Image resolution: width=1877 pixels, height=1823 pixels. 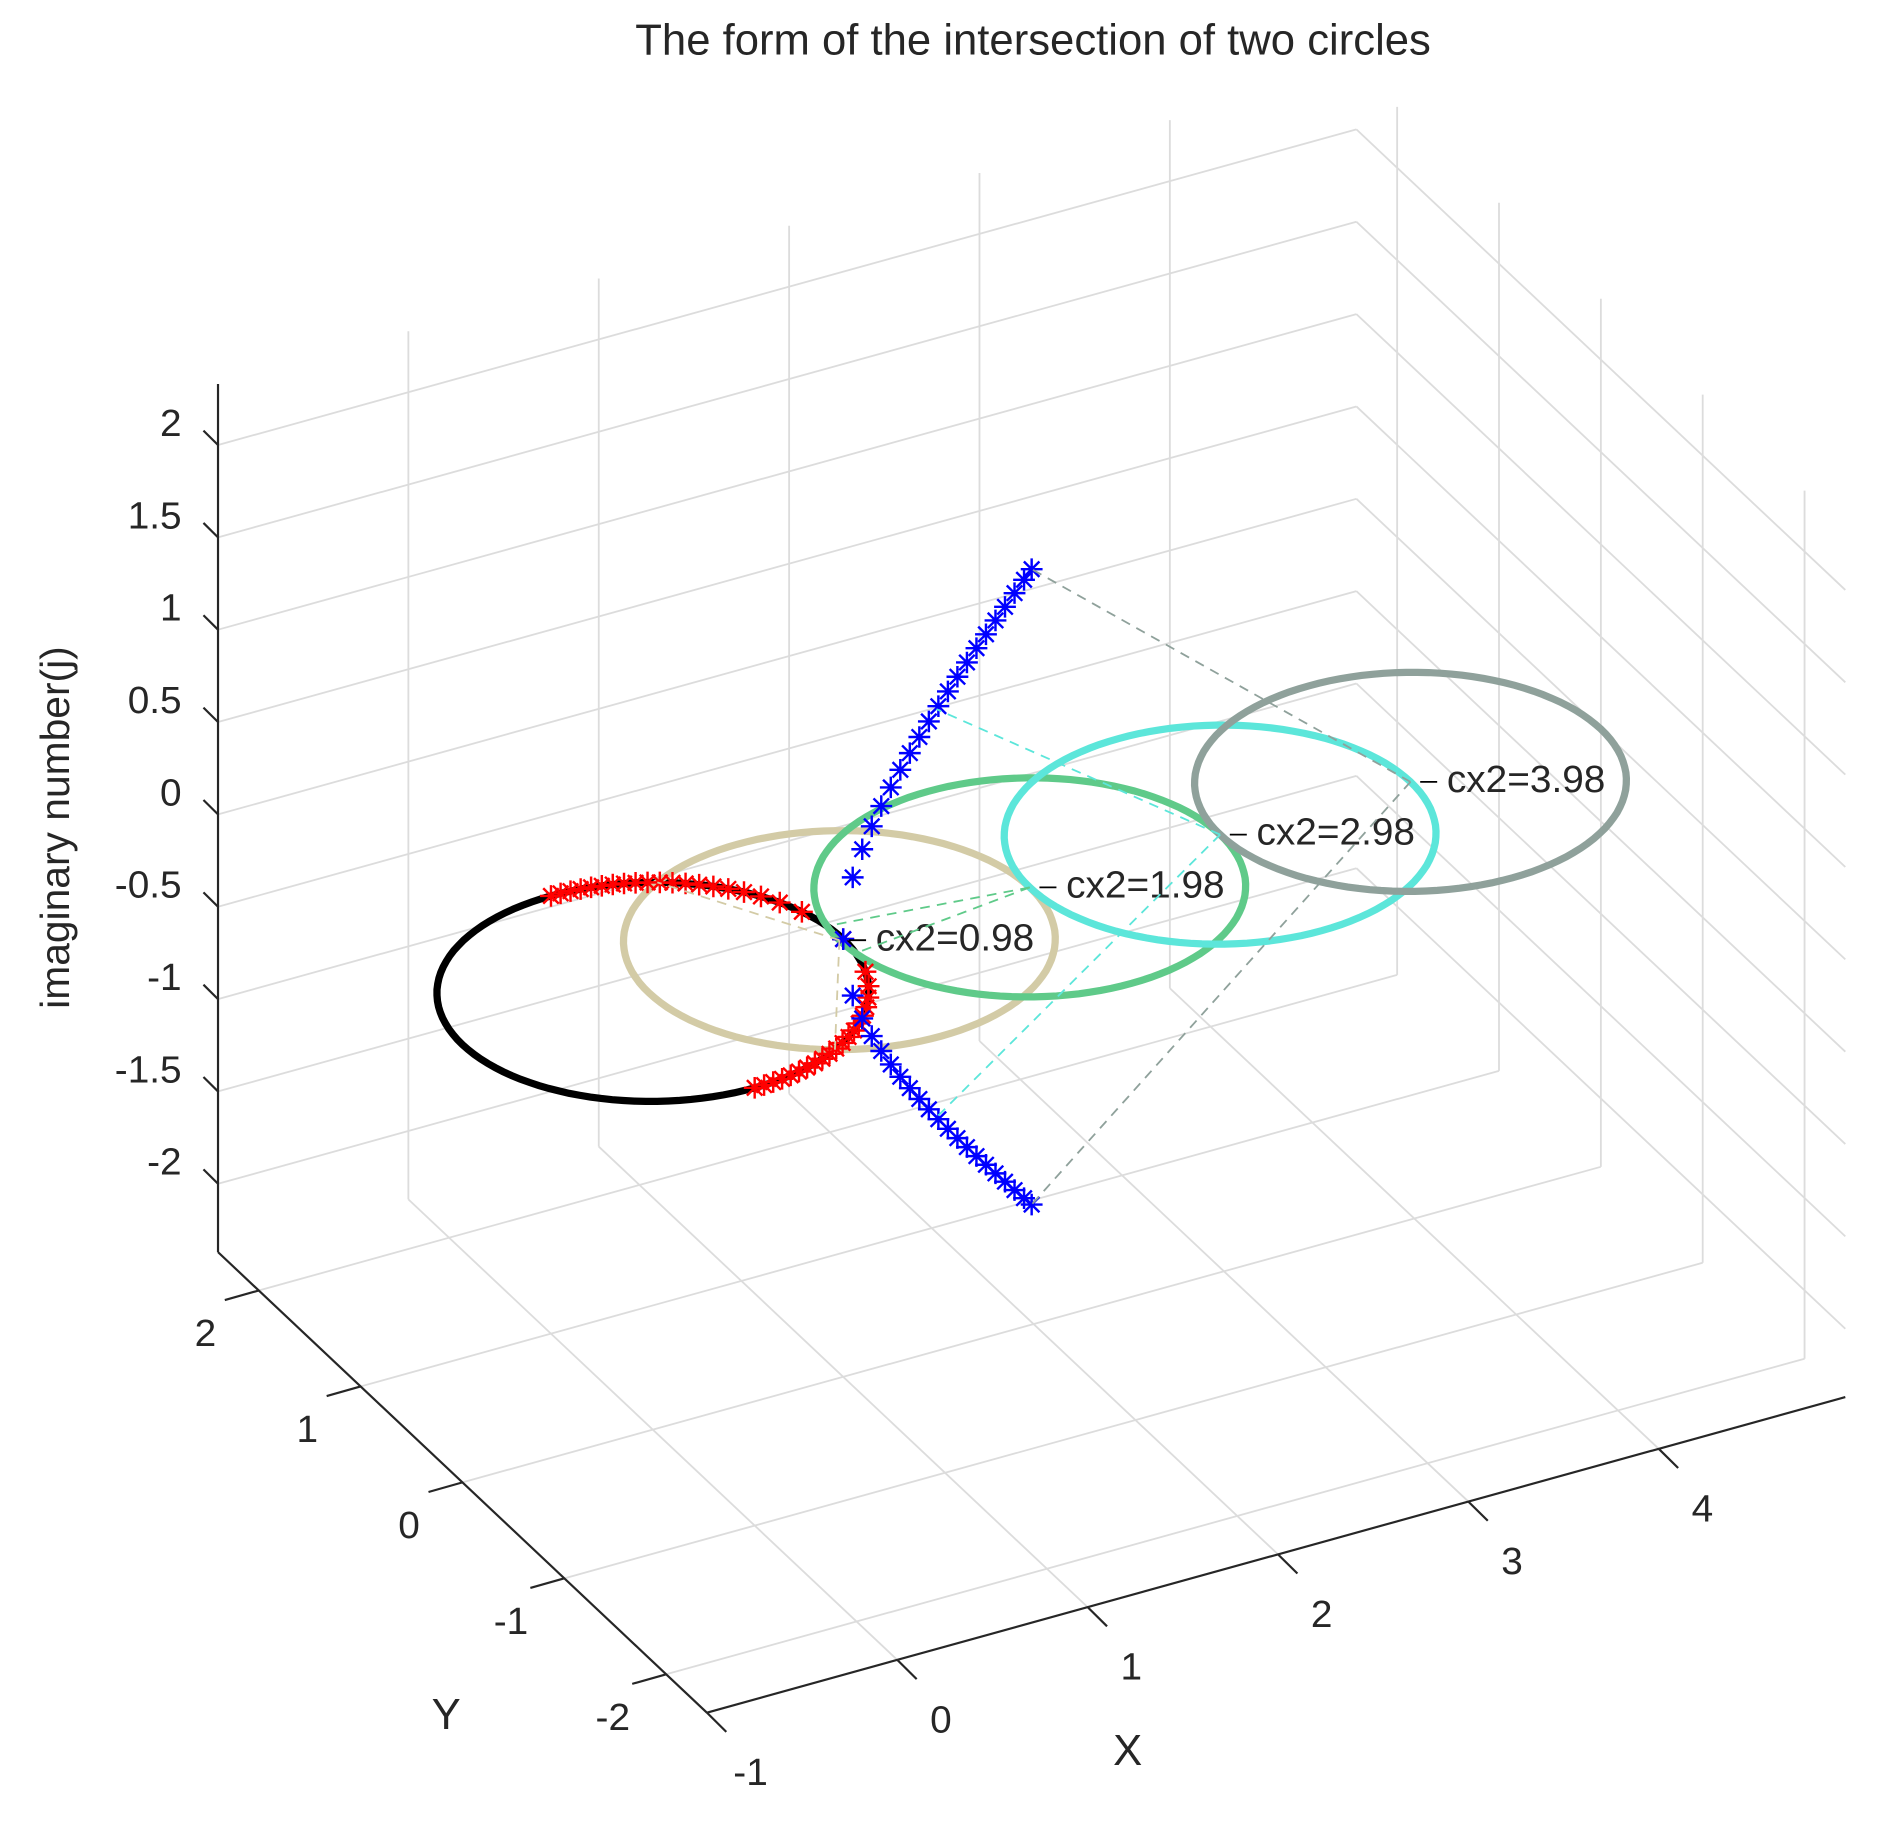 I want to click on y-tick-label: -1, so click(x=511, y=1621).